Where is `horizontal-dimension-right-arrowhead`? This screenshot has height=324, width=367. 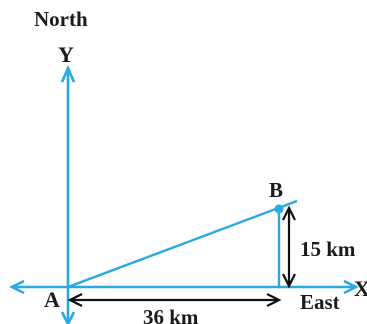 horizontal-dimension-right-arrowhead is located at coordinates (274, 300).